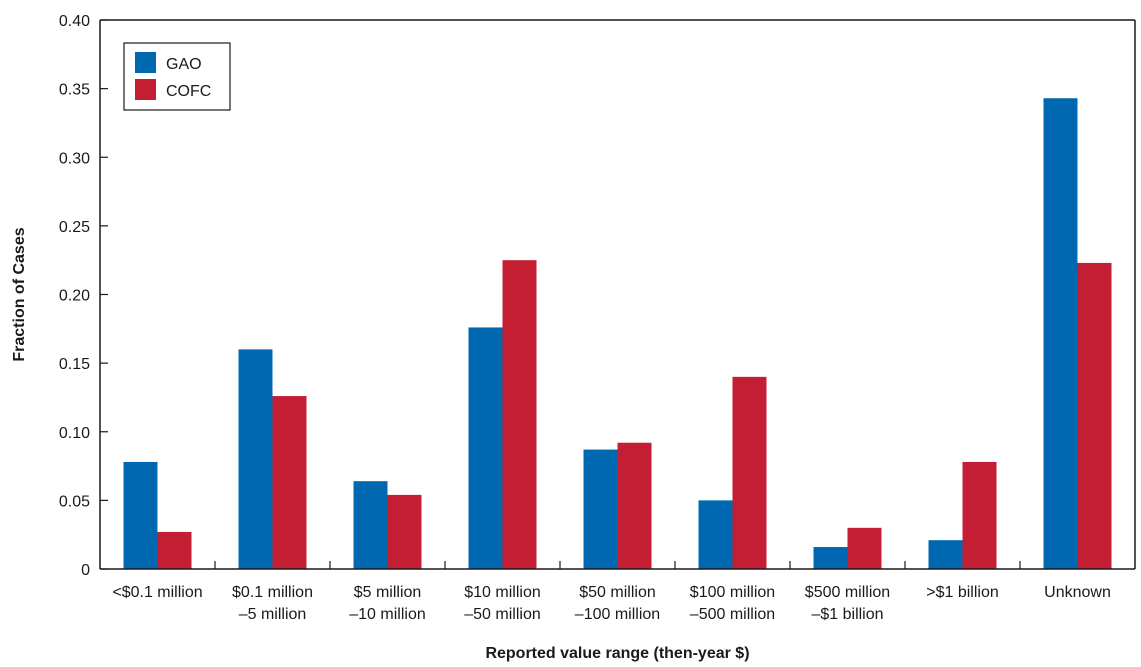  Describe the element at coordinates (74, 90) in the screenshot. I see `y-tick-label-7: 0.35` at that location.